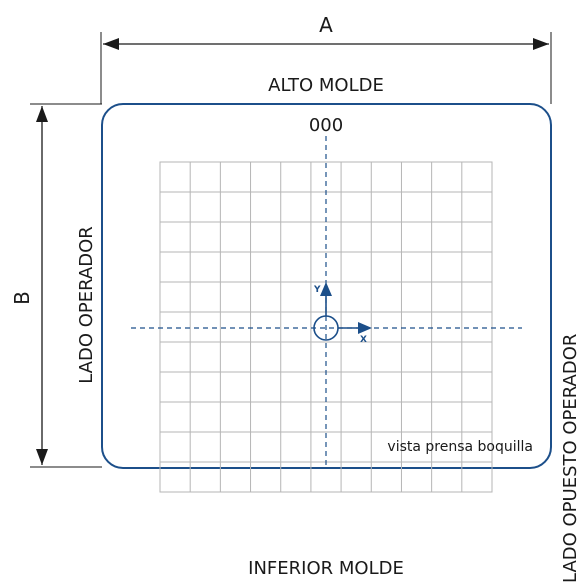  What do you see at coordinates (56, 285) in the screenshot?
I see `dimension-b: B` at bounding box center [56, 285].